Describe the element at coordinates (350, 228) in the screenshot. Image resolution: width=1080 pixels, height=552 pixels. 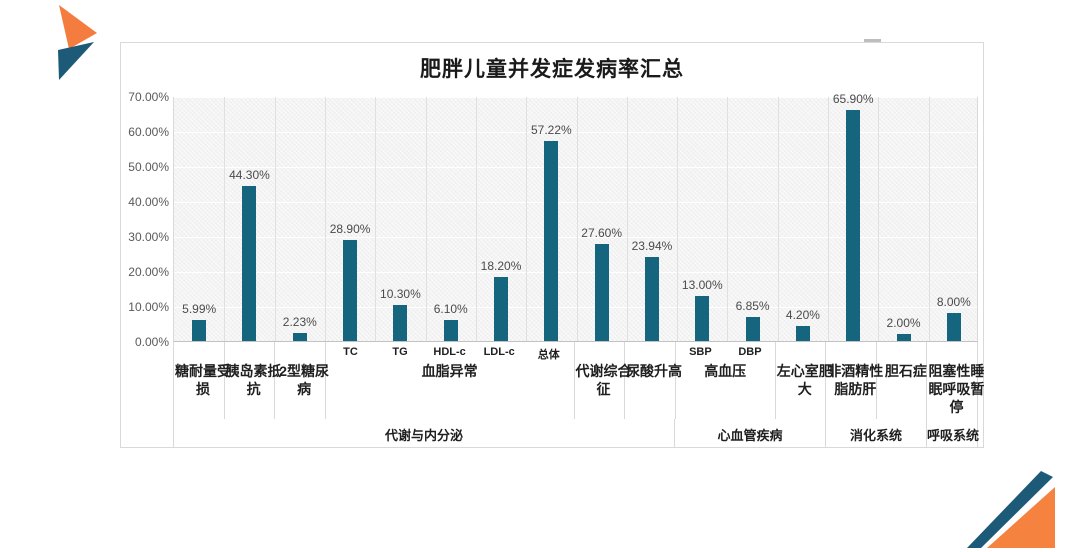
I see `bar-value-label: 28.90%` at that location.